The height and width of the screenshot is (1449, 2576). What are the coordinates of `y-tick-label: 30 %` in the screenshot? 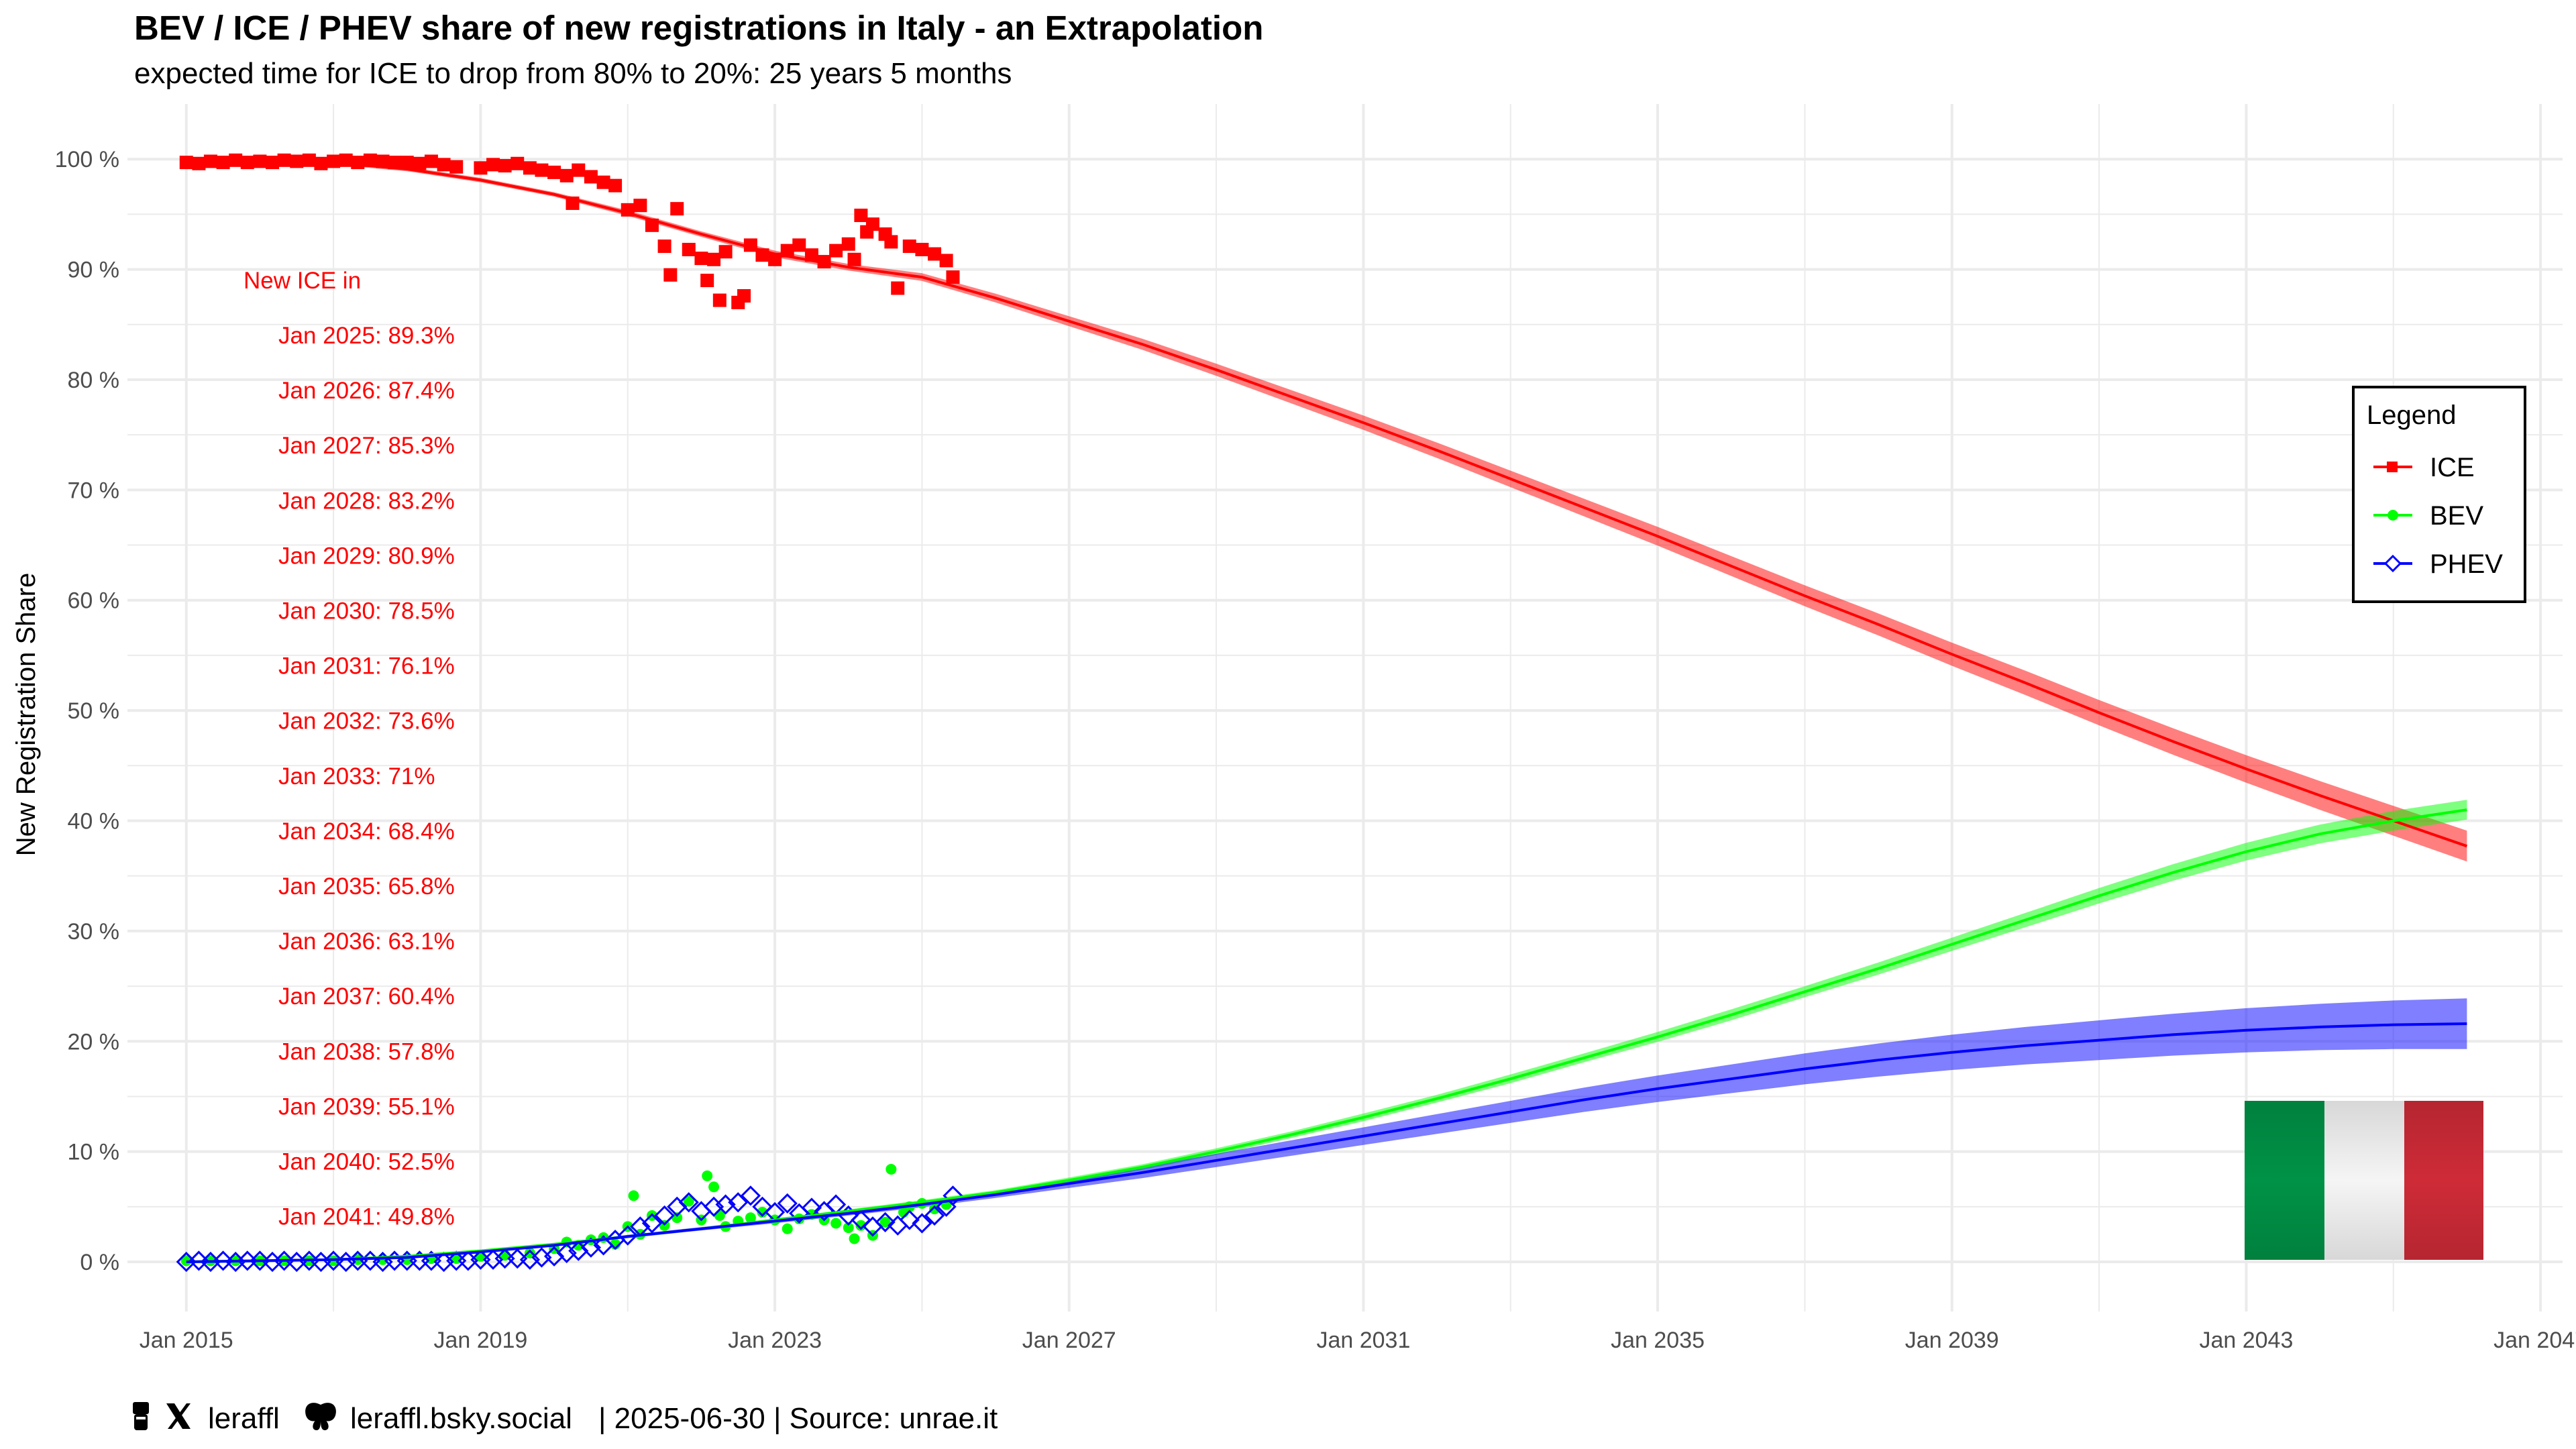 It's located at (94, 932).